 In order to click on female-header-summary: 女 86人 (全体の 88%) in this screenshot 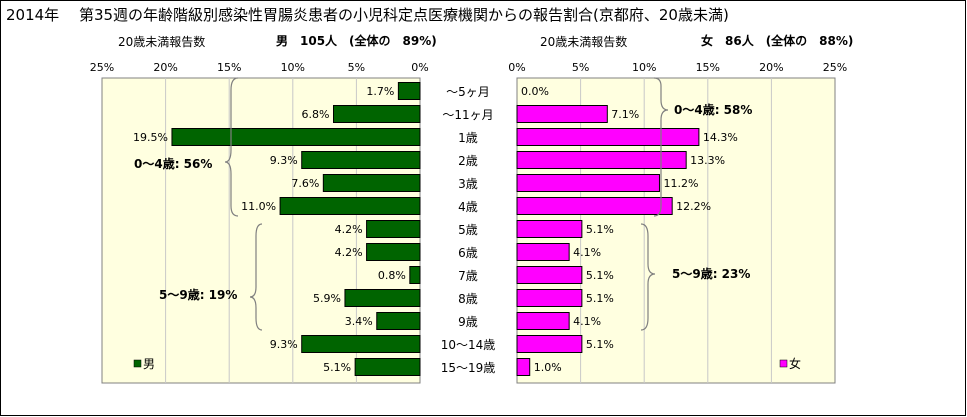, I will do `click(777, 41)`.